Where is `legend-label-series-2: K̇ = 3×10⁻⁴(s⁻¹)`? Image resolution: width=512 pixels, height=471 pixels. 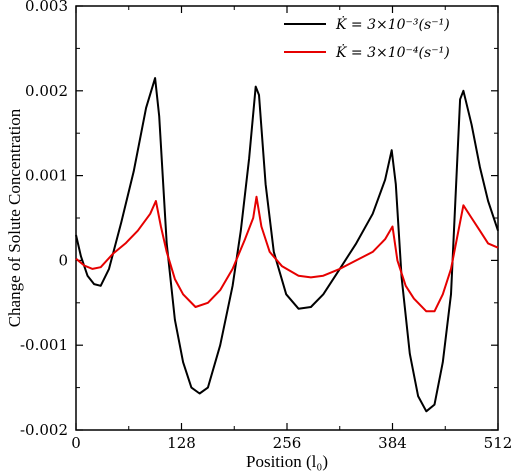
legend-label-series-2: K̇ = 3×10⁻⁴(s⁻¹) is located at coordinates (392, 52).